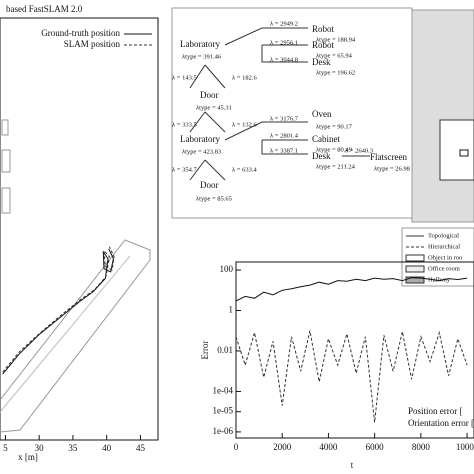 This screenshot has width=474, height=474. What do you see at coordinates (40, 448) in the screenshot?
I see `x-tick-label: 30` at bounding box center [40, 448].